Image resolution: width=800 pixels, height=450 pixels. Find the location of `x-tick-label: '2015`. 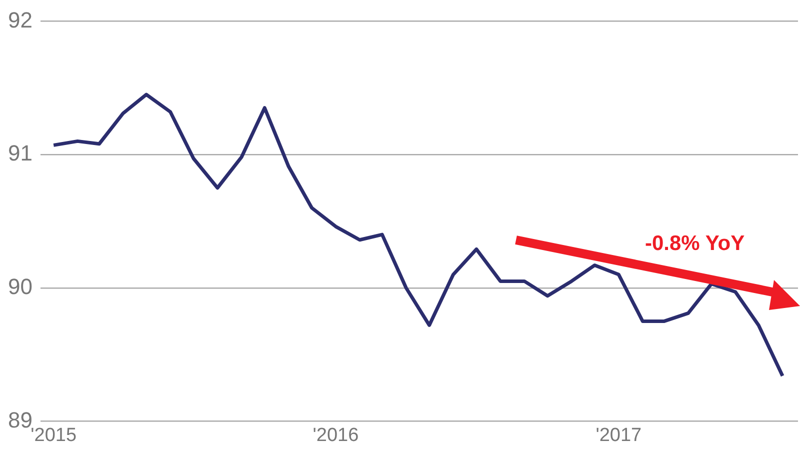

x-tick-label: '2015 is located at coordinates (53, 435).